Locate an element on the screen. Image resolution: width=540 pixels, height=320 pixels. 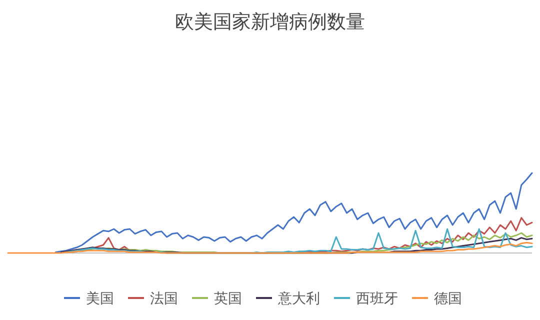
chart-title: 欧美国家新增病例数量 is located at coordinates (270, 22).